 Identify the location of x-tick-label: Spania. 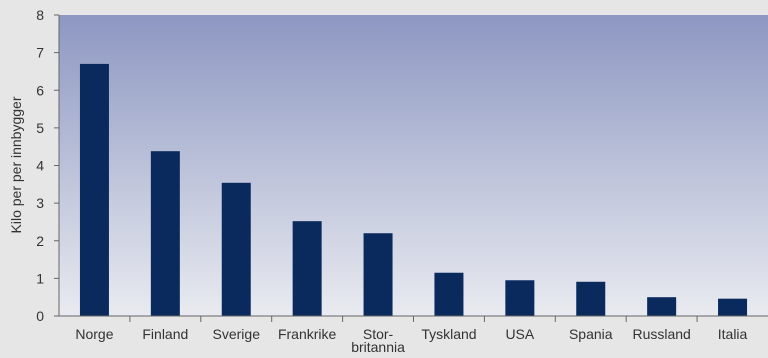
(591, 334).